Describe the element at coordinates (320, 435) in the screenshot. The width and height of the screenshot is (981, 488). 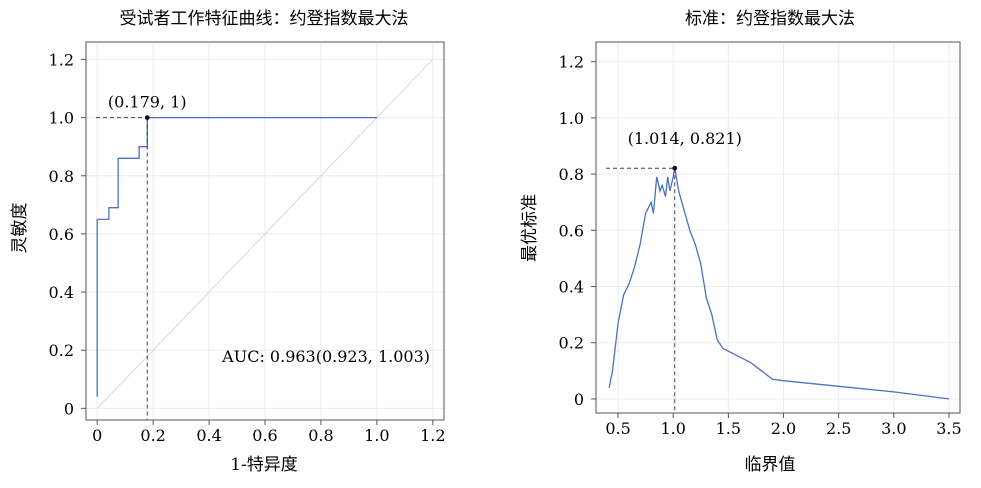
I see `roc-x-tick-label-4: 0.8` at that location.